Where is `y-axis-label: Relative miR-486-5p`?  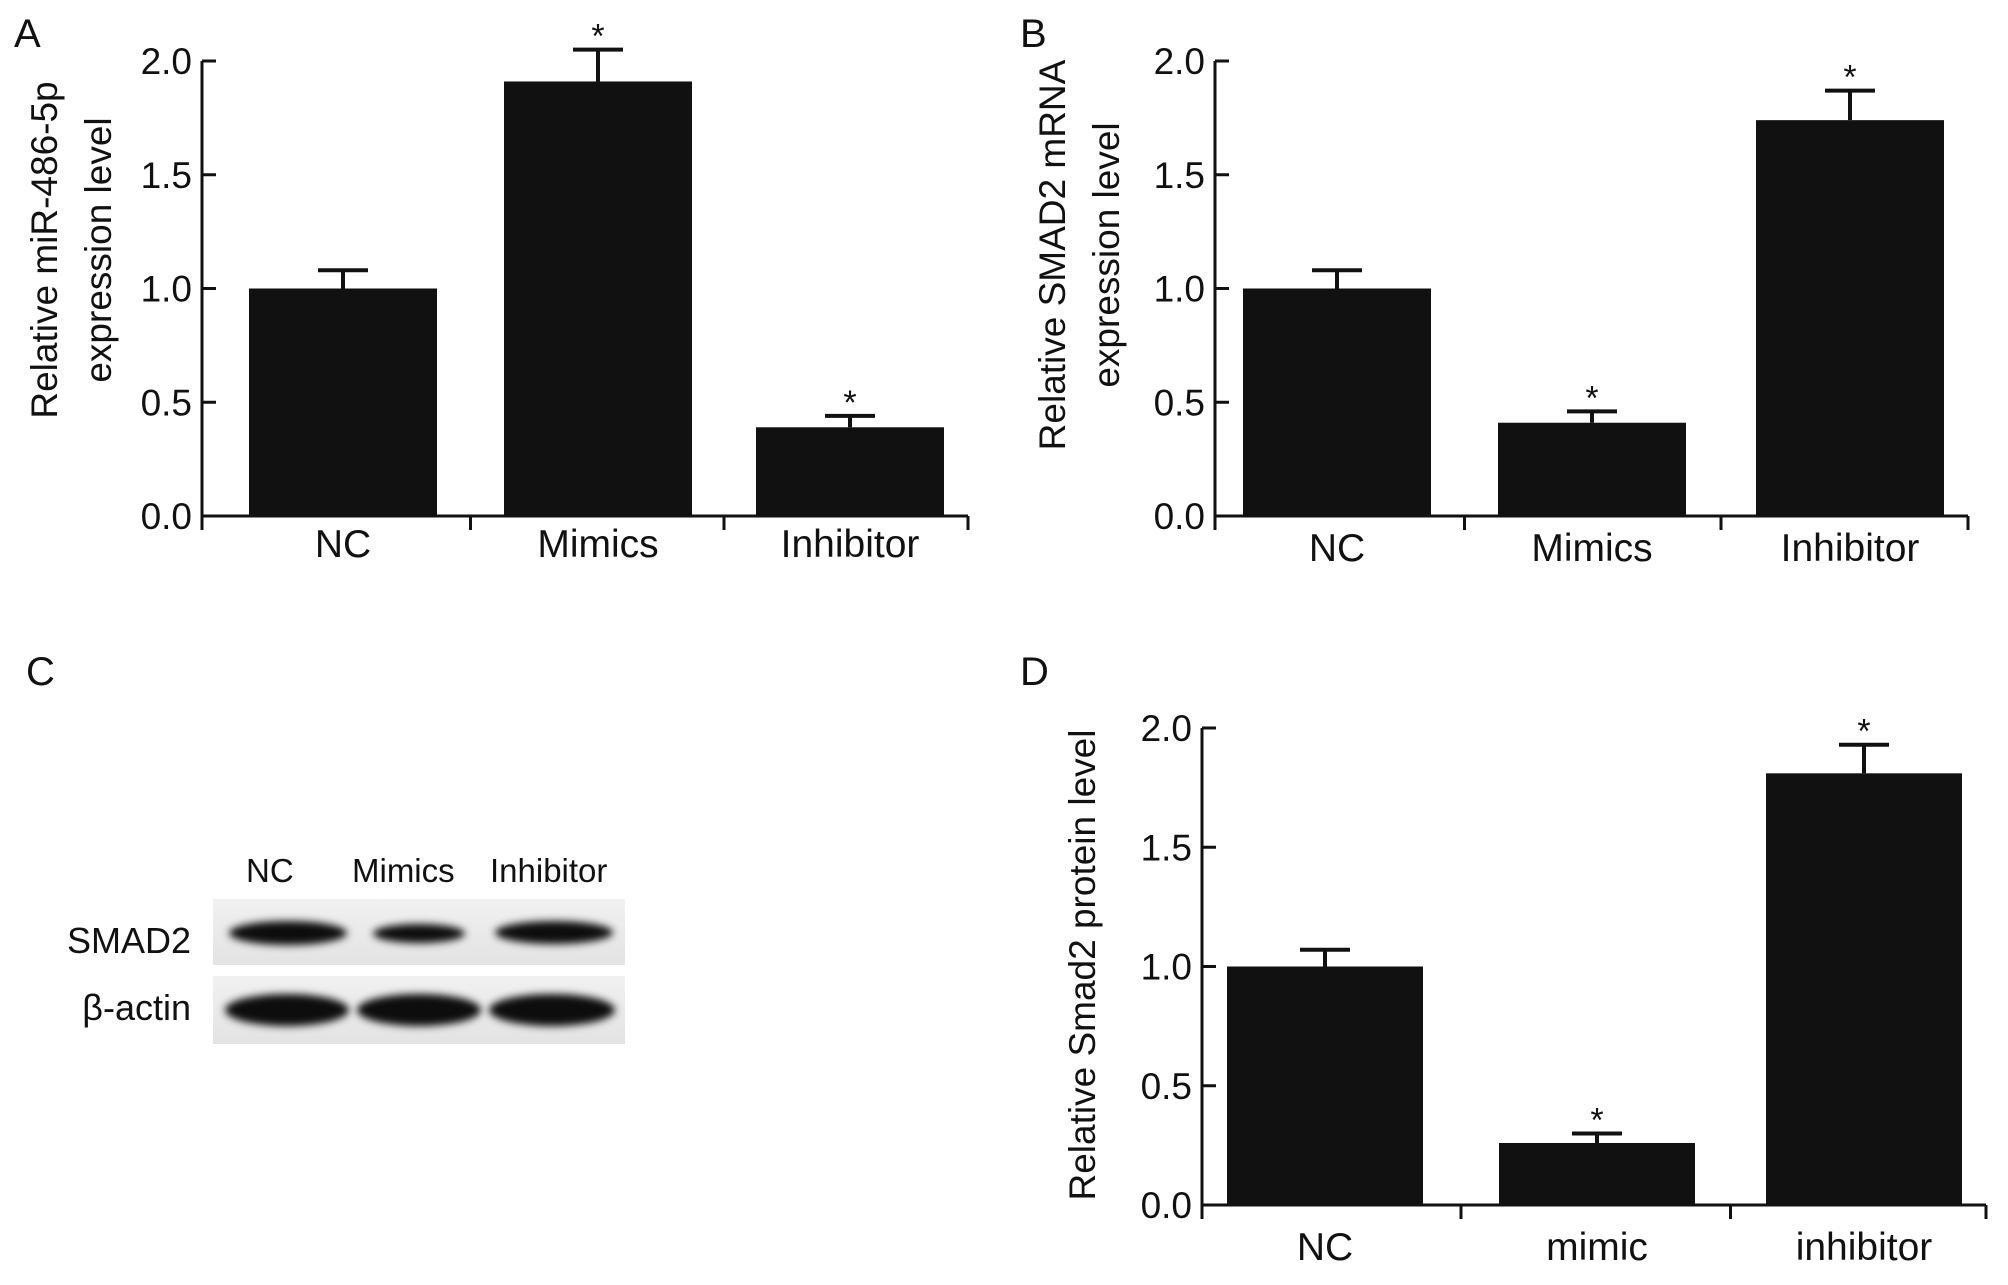 y-axis-label: Relative miR-486-5p is located at coordinates (44, 249).